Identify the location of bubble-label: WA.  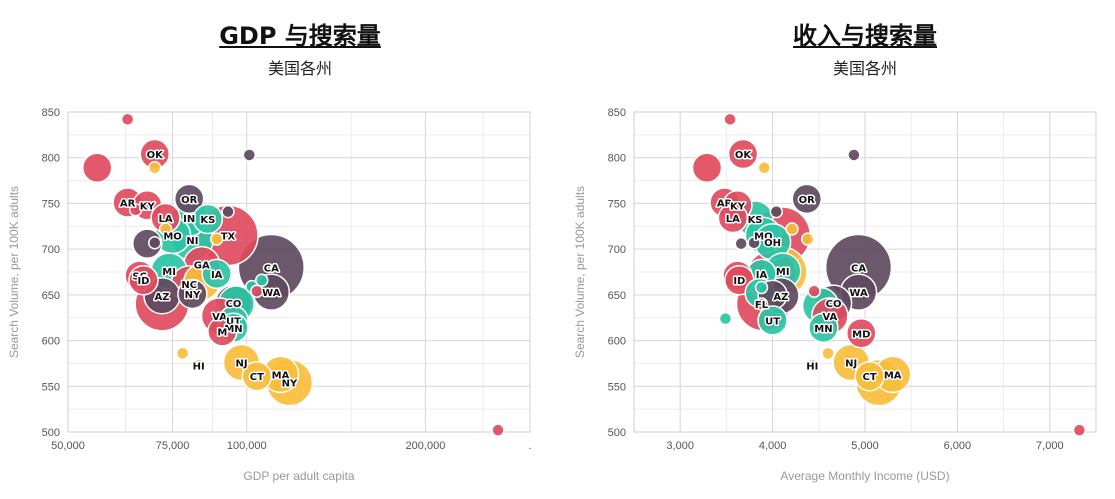
(271, 293).